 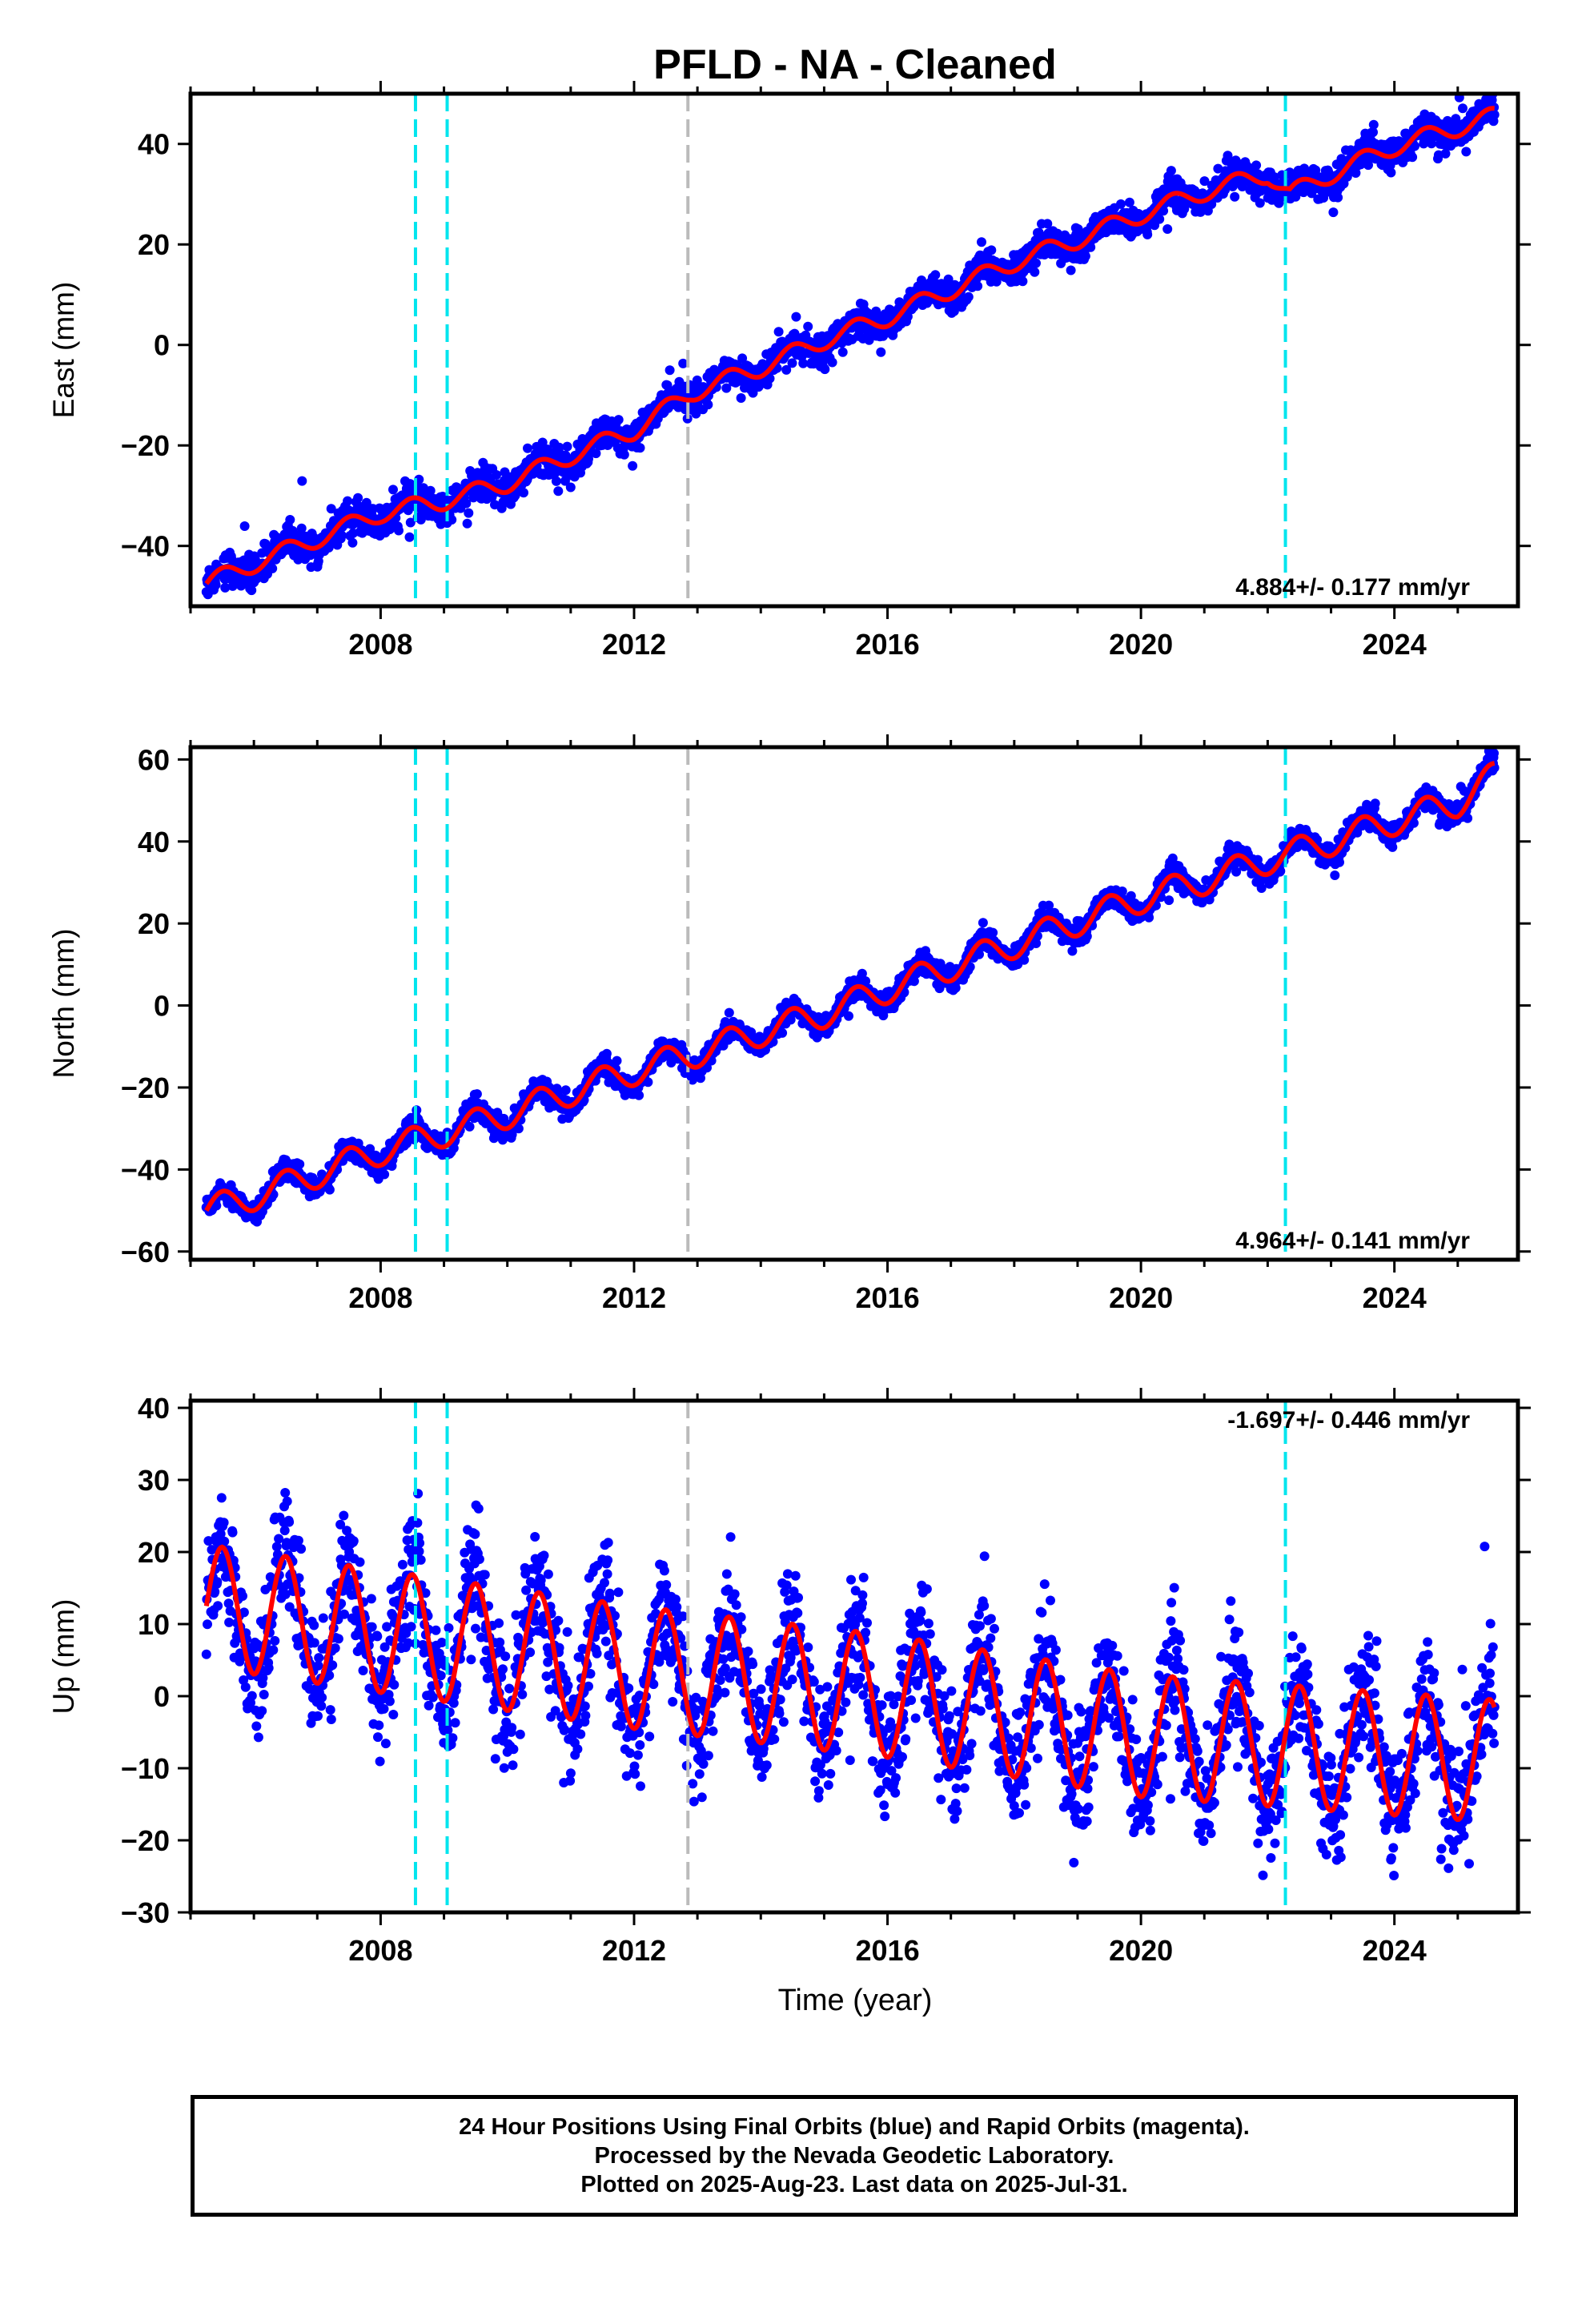 I want to click on east-x-tick-label: 2012, so click(x=634, y=644).